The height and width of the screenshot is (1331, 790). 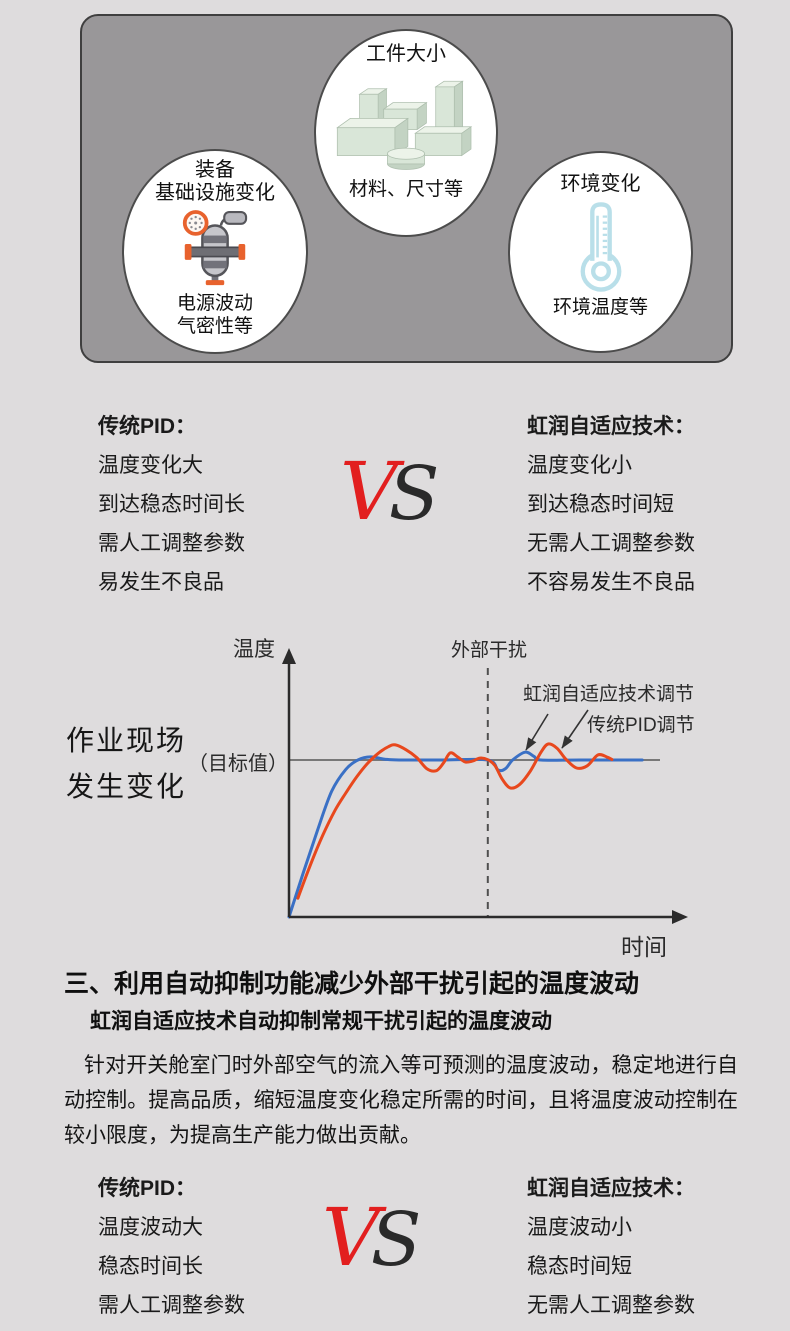 I want to click on legend-arrow-pid, so click(x=575, y=729).